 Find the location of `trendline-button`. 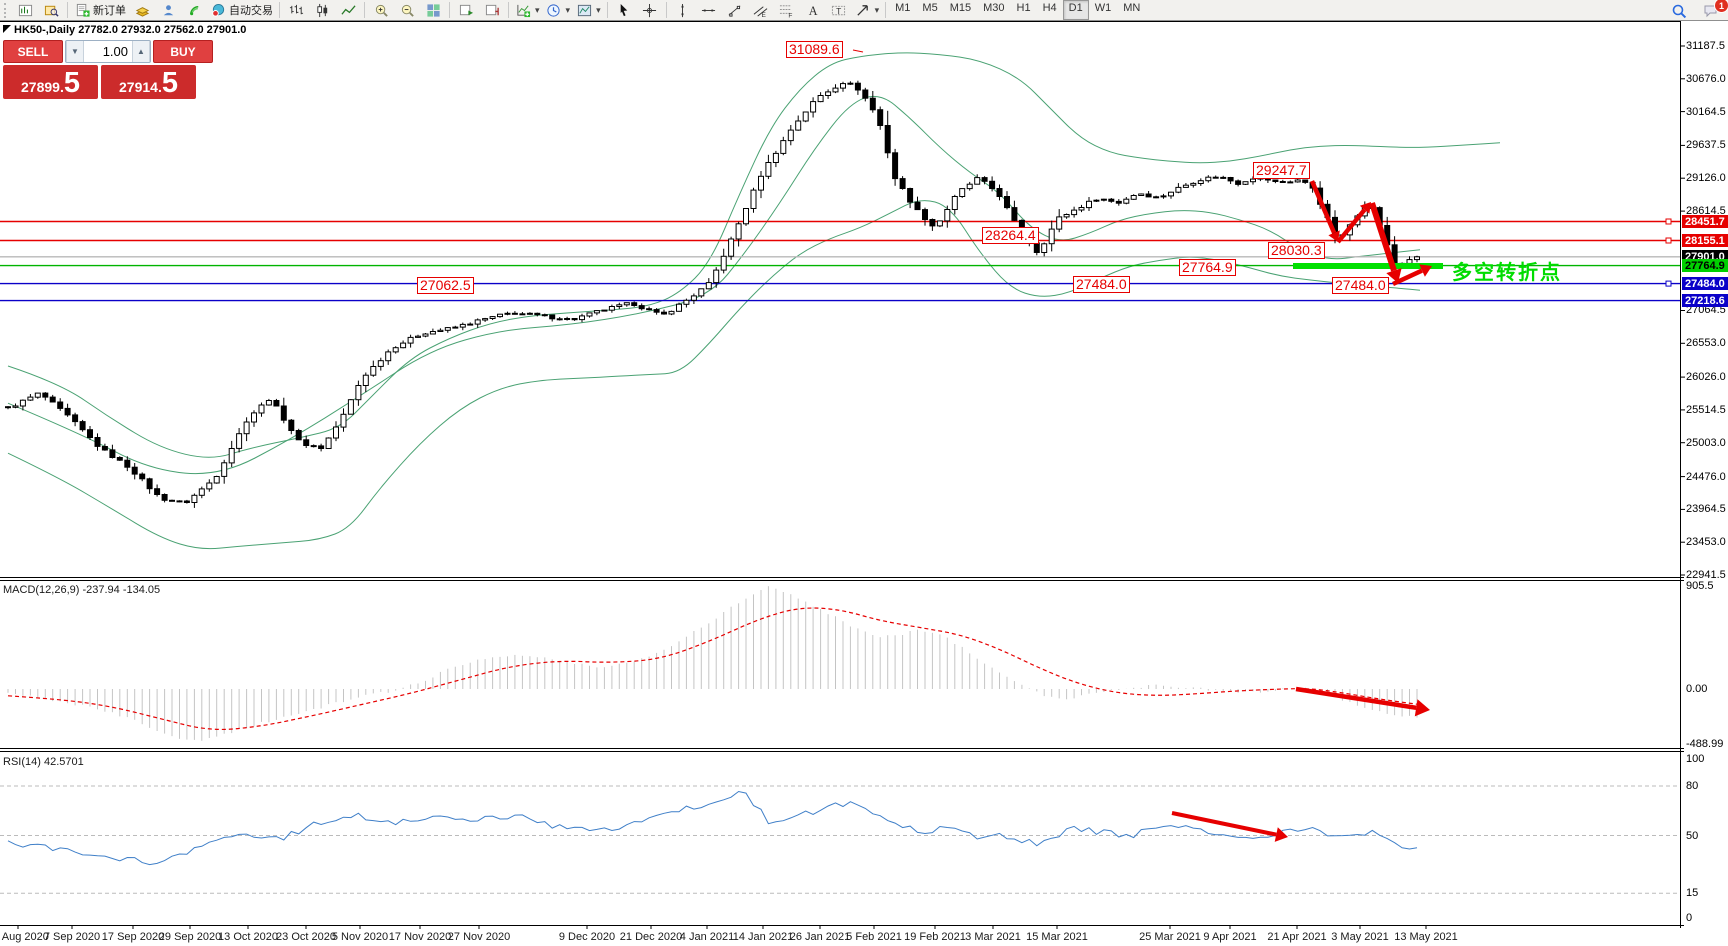

trendline-button is located at coordinates (735, 10).